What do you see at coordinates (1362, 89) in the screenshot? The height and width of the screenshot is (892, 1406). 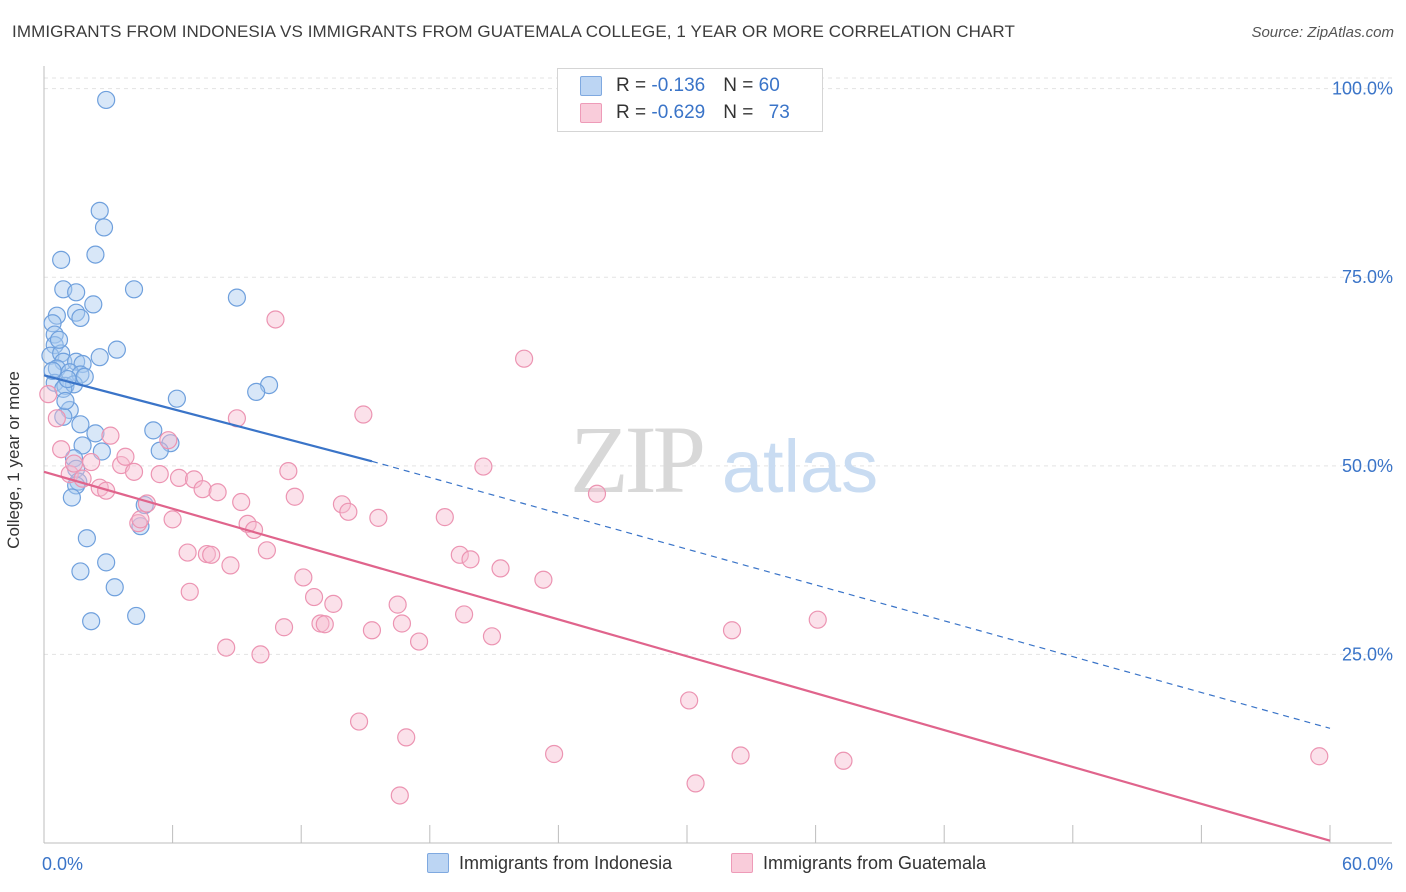 I see `y-tick-label: 100.0%` at bounding box center [1362, 89].